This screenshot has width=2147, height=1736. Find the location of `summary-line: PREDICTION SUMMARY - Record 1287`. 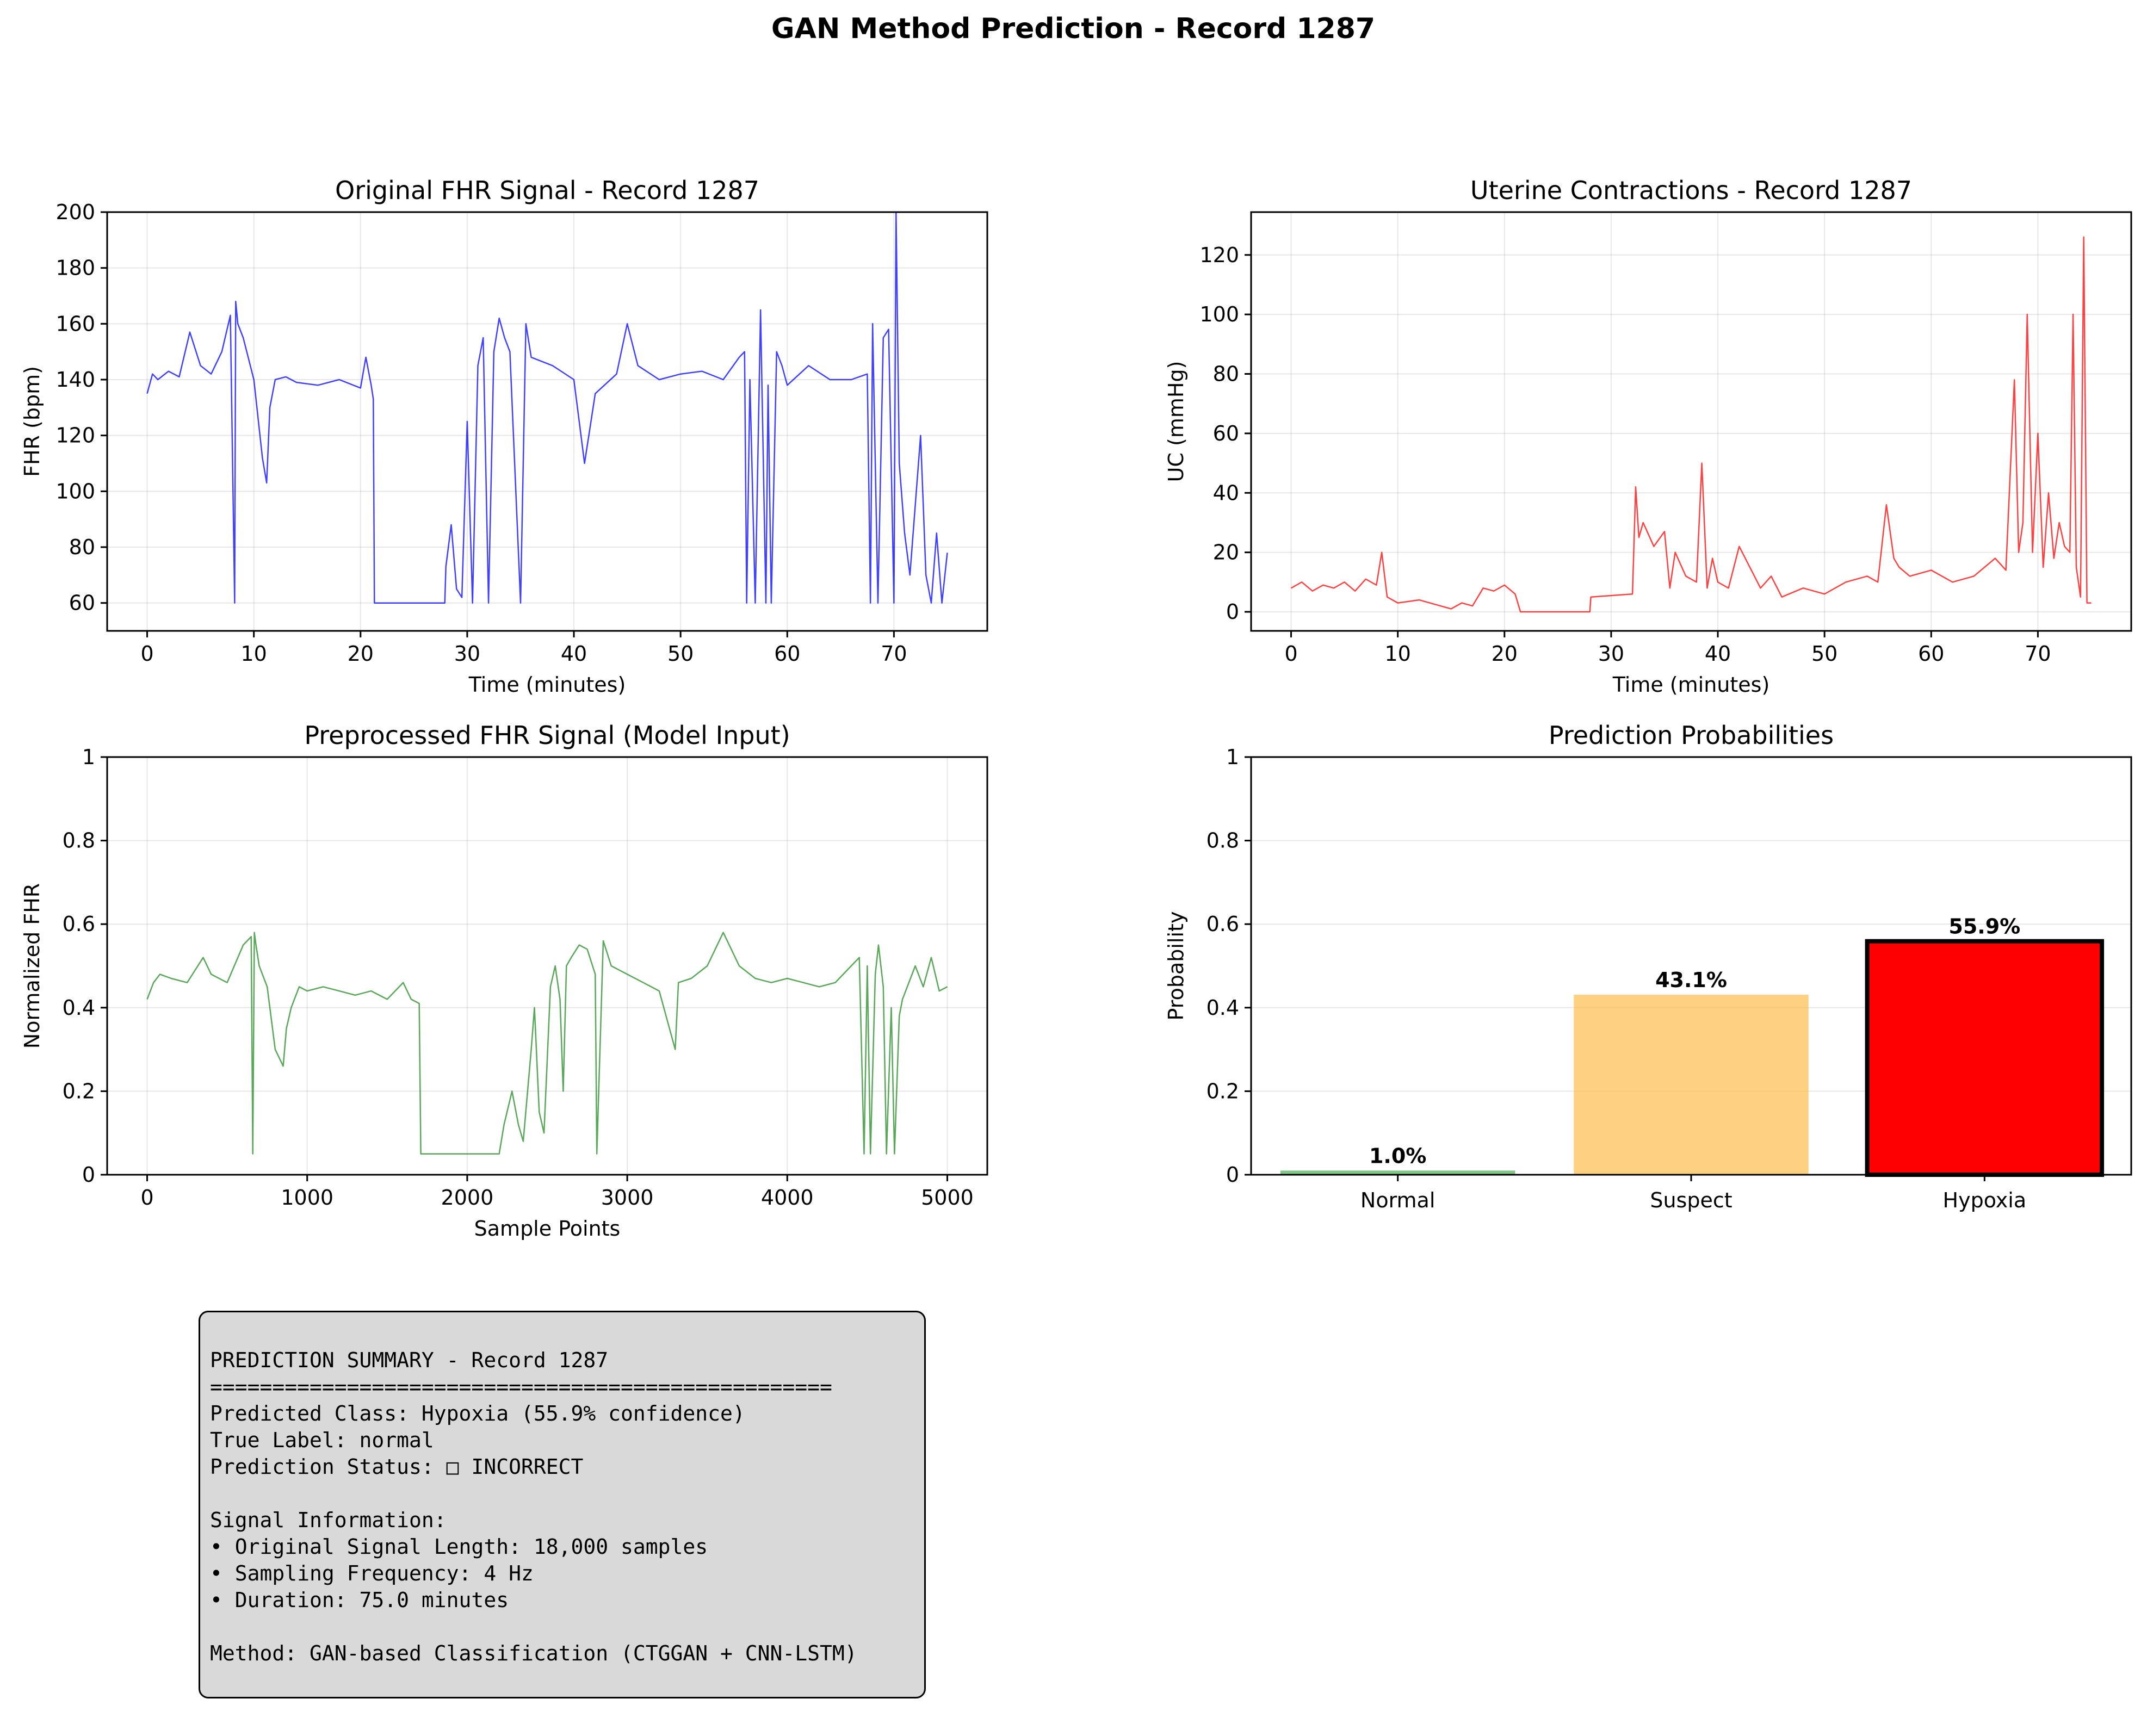

summary-line: PREDICTION SUMMARY - Record 1287 is located at coordinates (409, 1360).